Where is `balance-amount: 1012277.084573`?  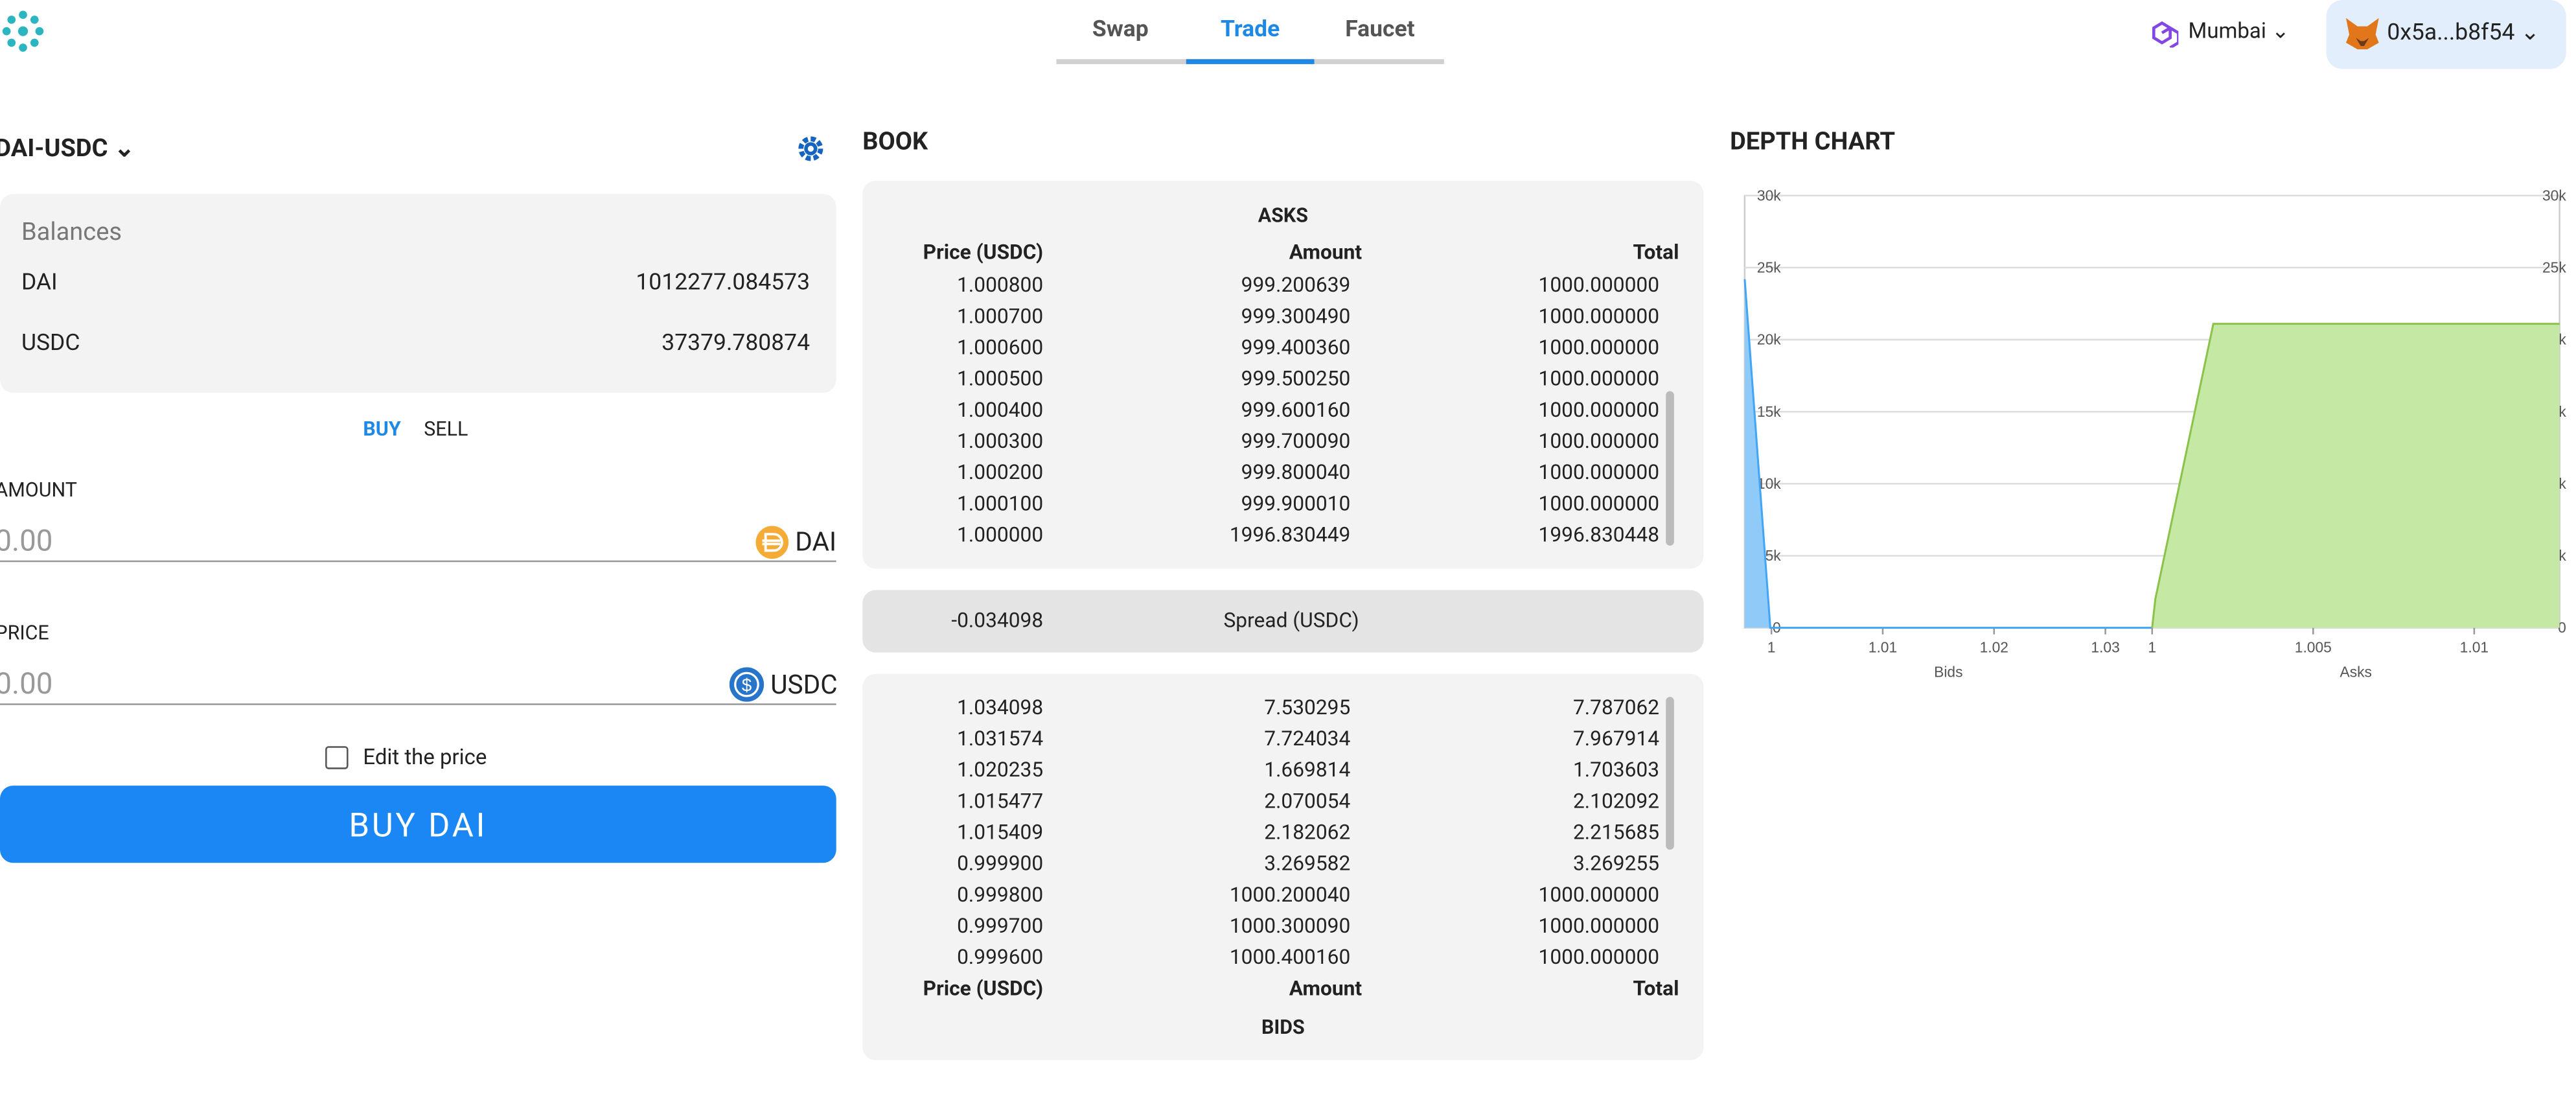
balance-amount: 1012277.084573 is located at coordinates (724, 282).